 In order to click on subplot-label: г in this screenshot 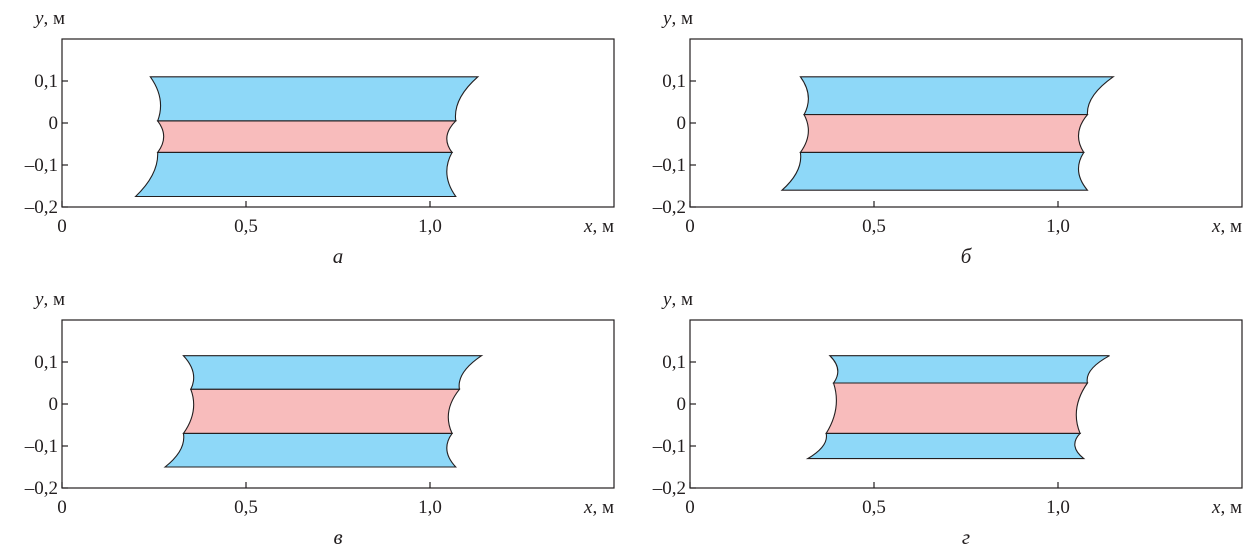, I will do `click(966, 537)`.